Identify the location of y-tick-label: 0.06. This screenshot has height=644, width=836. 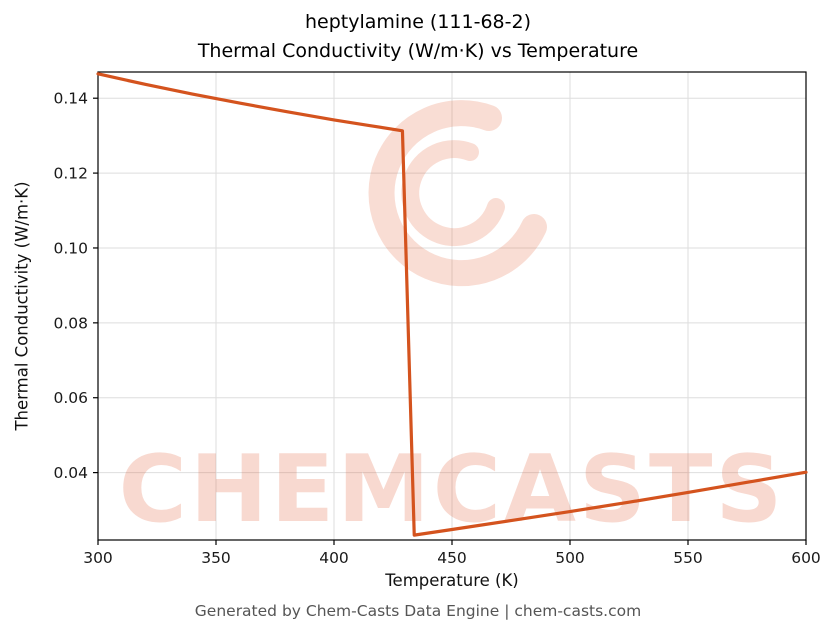
(70, 398).